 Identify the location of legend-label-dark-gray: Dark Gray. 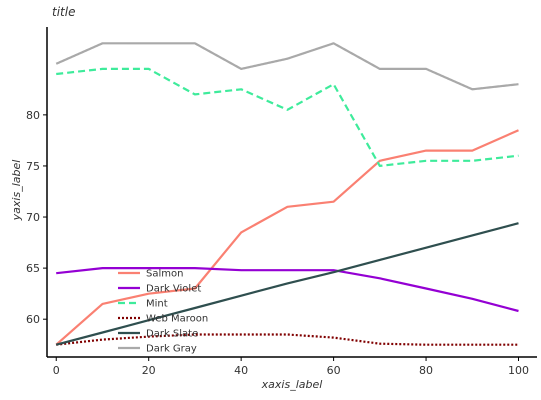
(171, 349).